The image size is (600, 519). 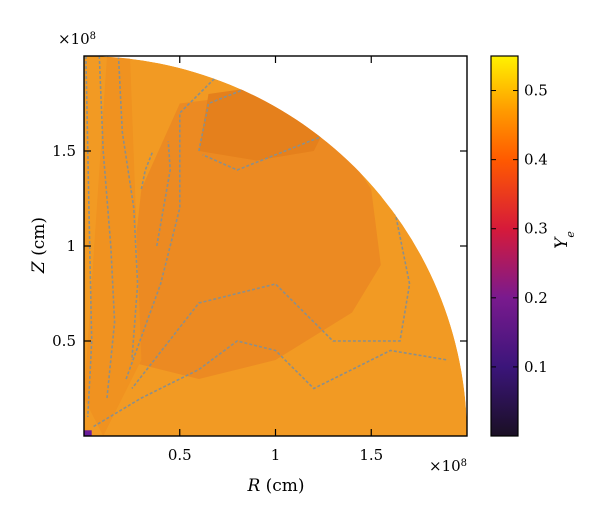 I want to click on contour-axis-right, so click(x=128, y=208).